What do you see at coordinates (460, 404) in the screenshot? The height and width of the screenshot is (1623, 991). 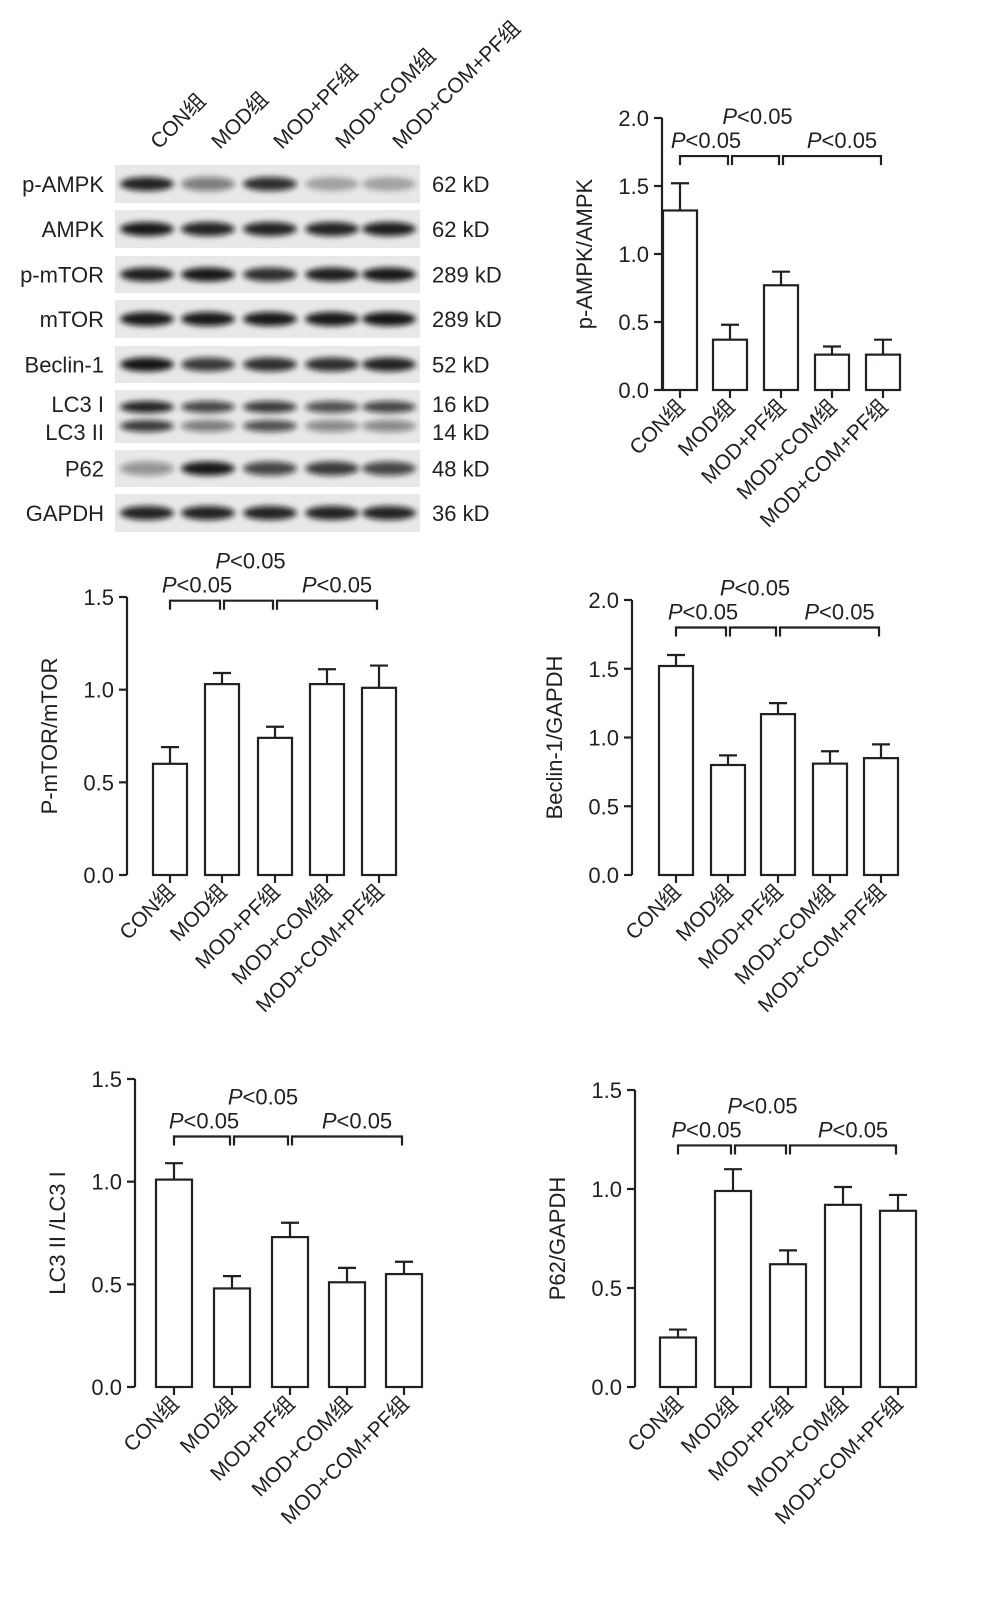 I see `molecular-weight-label: 16 kD` at bounding box center [460, 404].